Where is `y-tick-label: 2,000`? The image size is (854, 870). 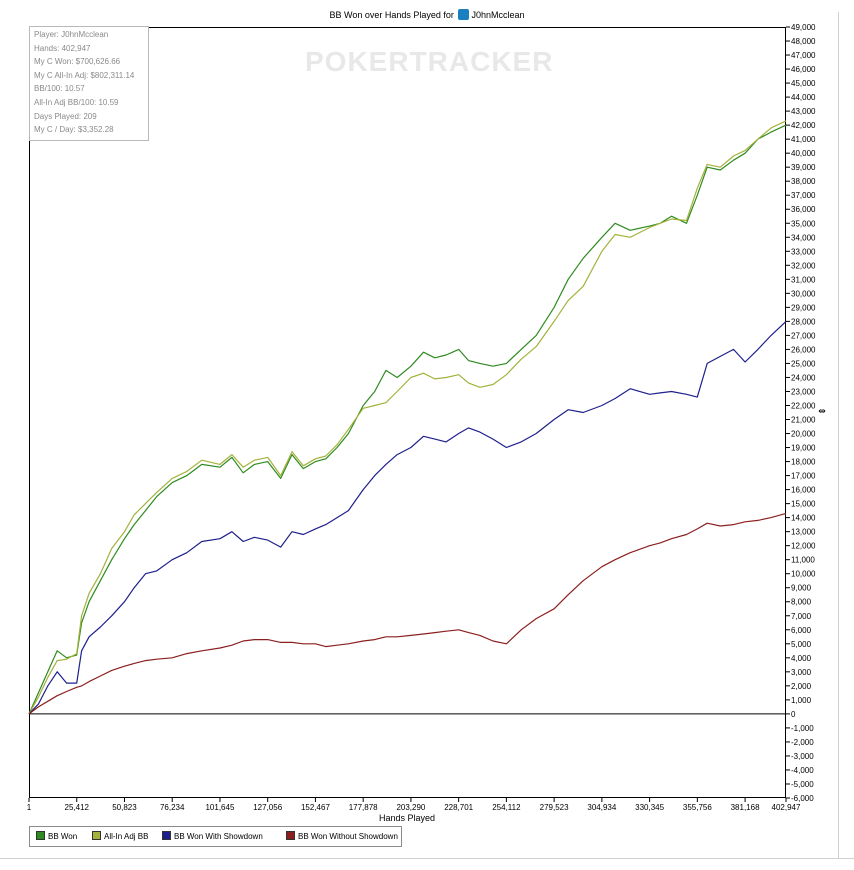
y-tick-label: 2,000 is located at coordinates (801, 686).